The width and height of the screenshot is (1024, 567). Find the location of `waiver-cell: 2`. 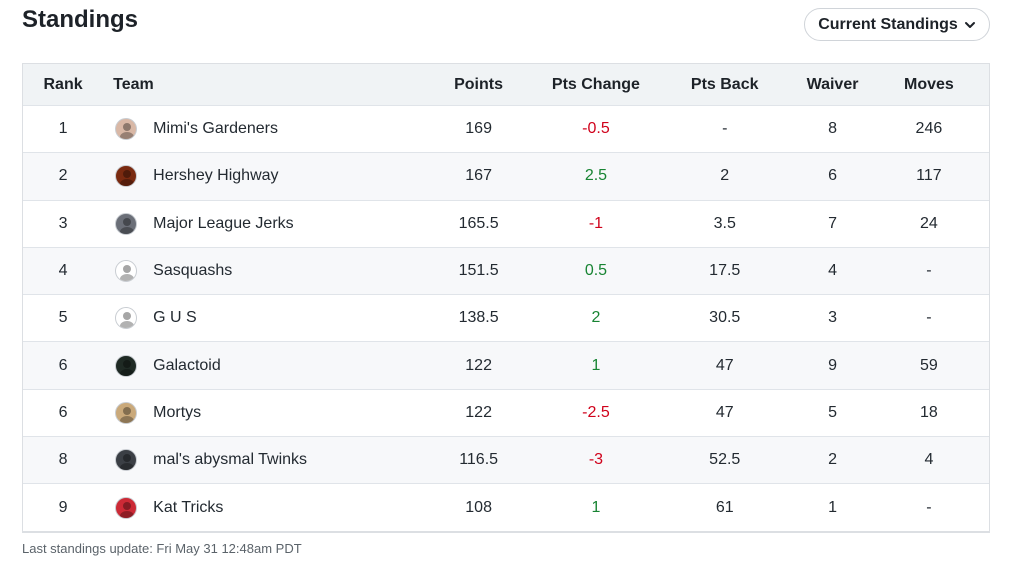

waiver-cell: 2 is located at coordinates (832, 460).